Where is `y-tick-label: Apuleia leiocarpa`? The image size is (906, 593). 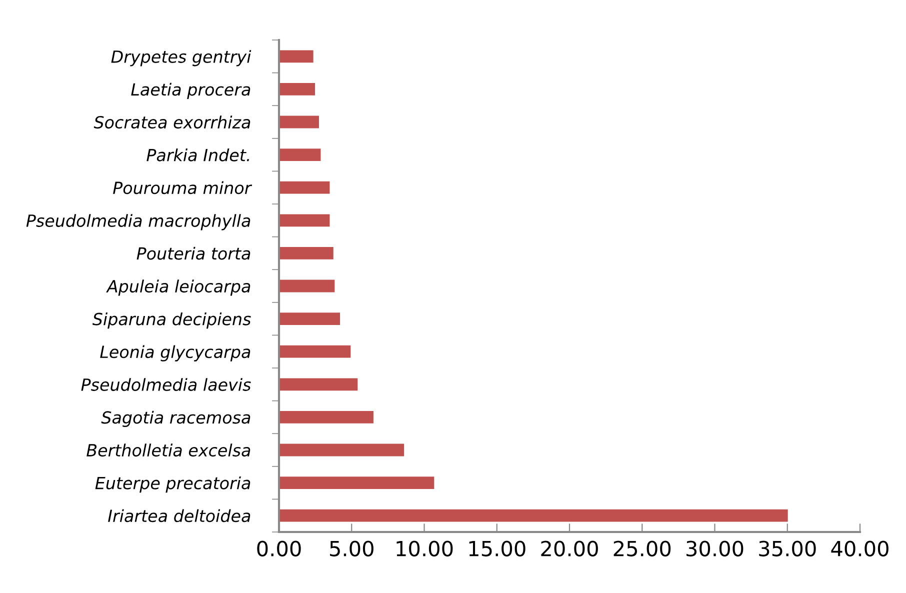
y-tick-label: Apuleia leiocarpa is located at coordinates (178, 288).